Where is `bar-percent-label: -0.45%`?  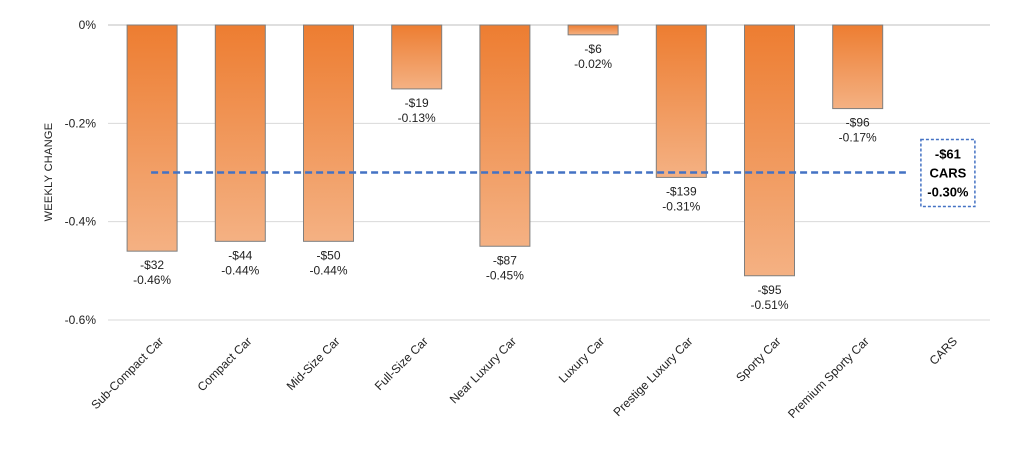 bar-percent-label: -0.45% is located at coordinates (505, 275).